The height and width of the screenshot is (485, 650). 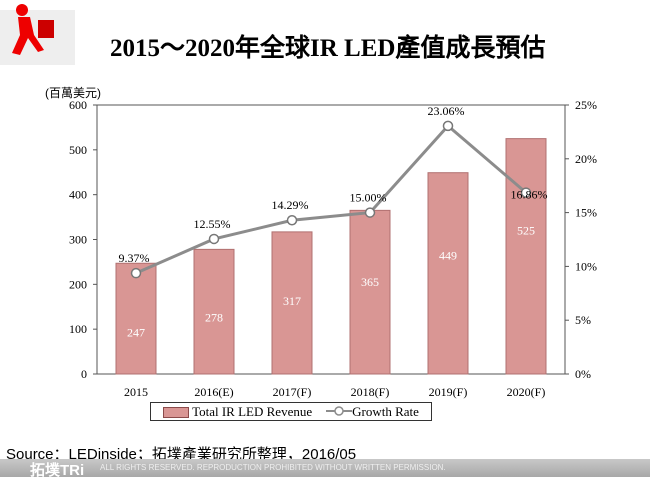 I want to click on legend-label-revenue: Total IR LED Revenue, so click(x=252, y=411).